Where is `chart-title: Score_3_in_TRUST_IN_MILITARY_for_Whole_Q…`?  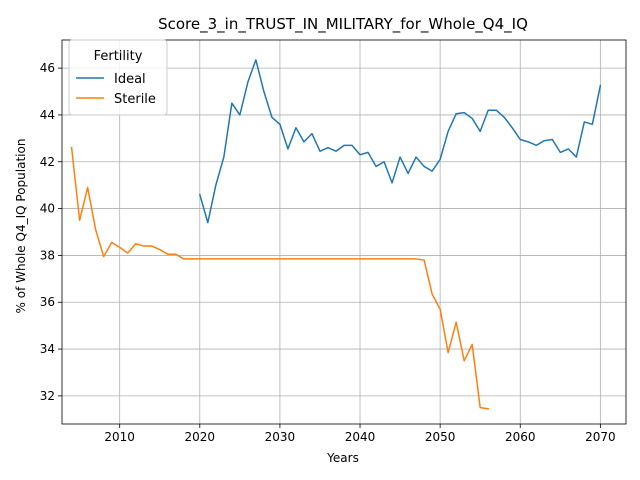 chart-title: Score_3_in_TRUST_IN_MILITARY_for_Whole_Q… is located at coordinates (343, 24).